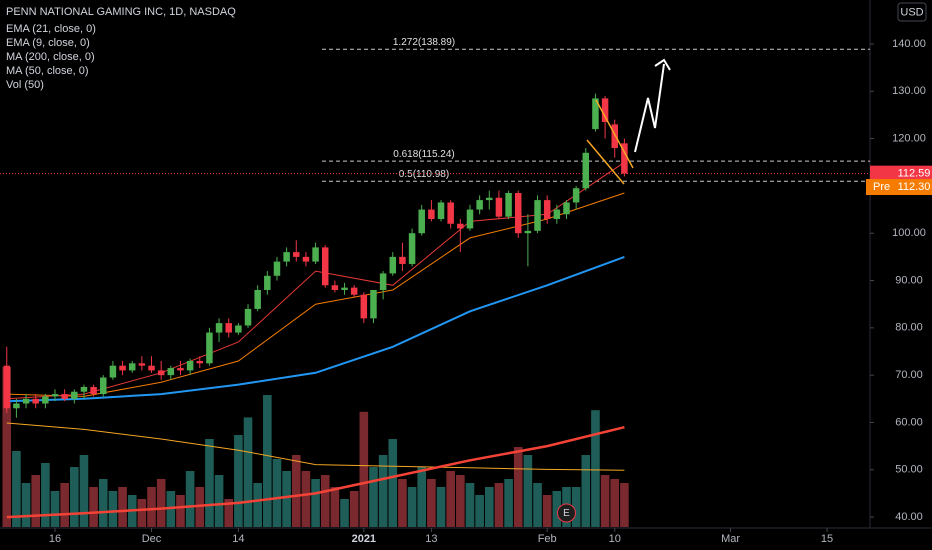 The width and height of the screenshot is (932, 550). Describe the element at coordinates (424, 174) in the screenshot. I see `fib-label: 0.5(110.98)` at that location.